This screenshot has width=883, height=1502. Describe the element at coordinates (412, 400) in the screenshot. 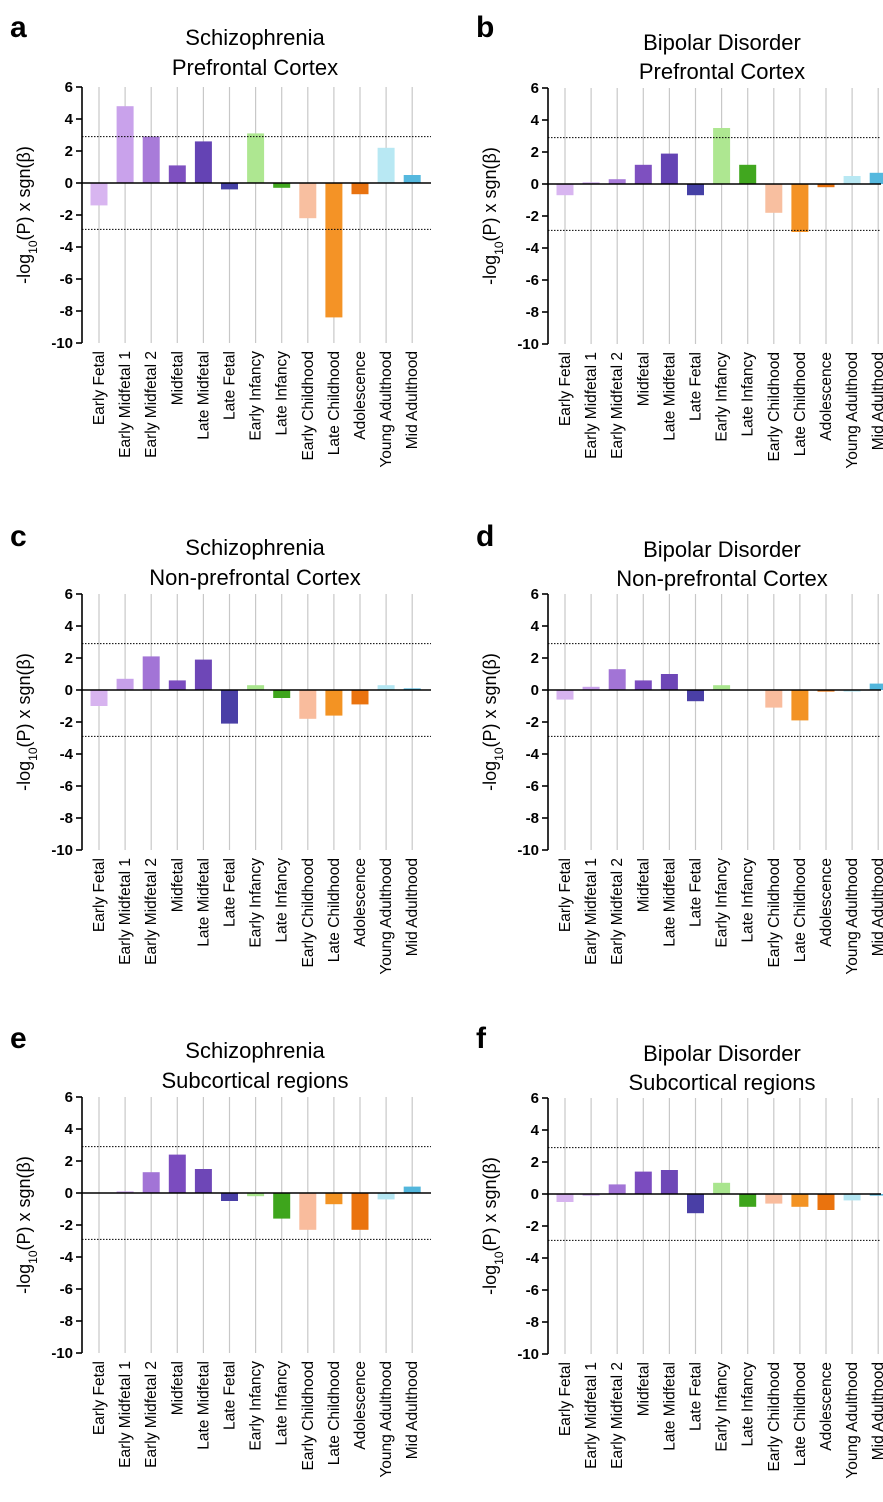

I see `category-label: Mid Adulthood` at that location.